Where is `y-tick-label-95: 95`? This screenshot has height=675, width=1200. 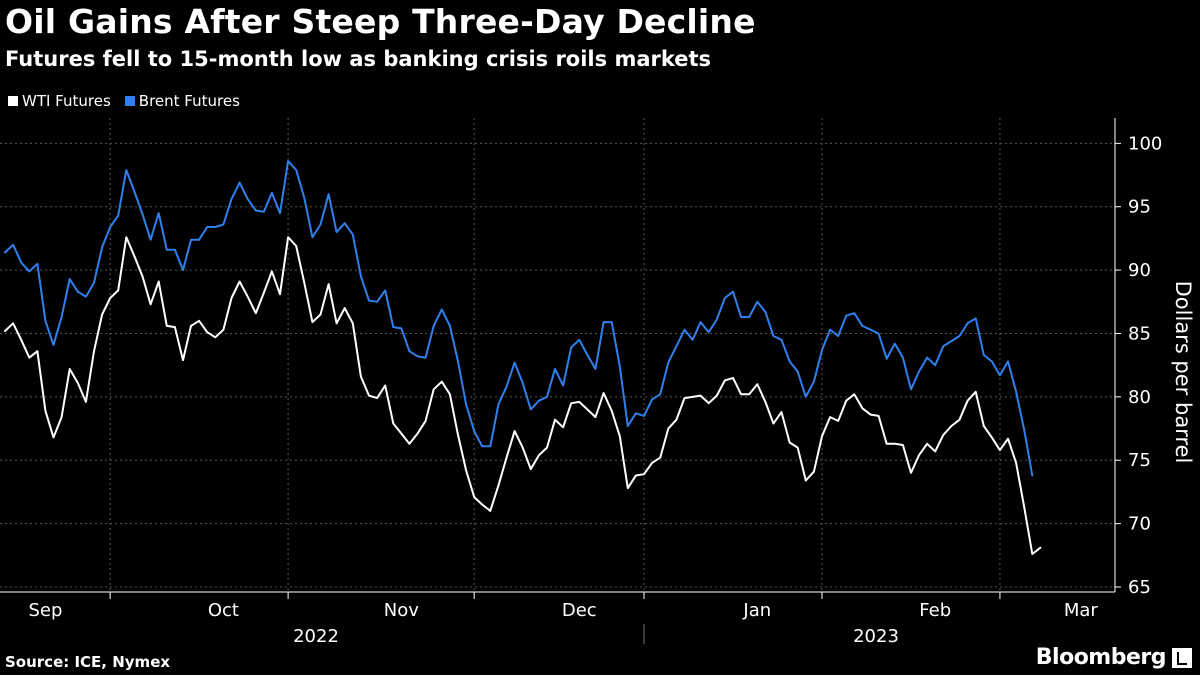 y-tick-label-95: 95 is located at coordinates (1139, 207).